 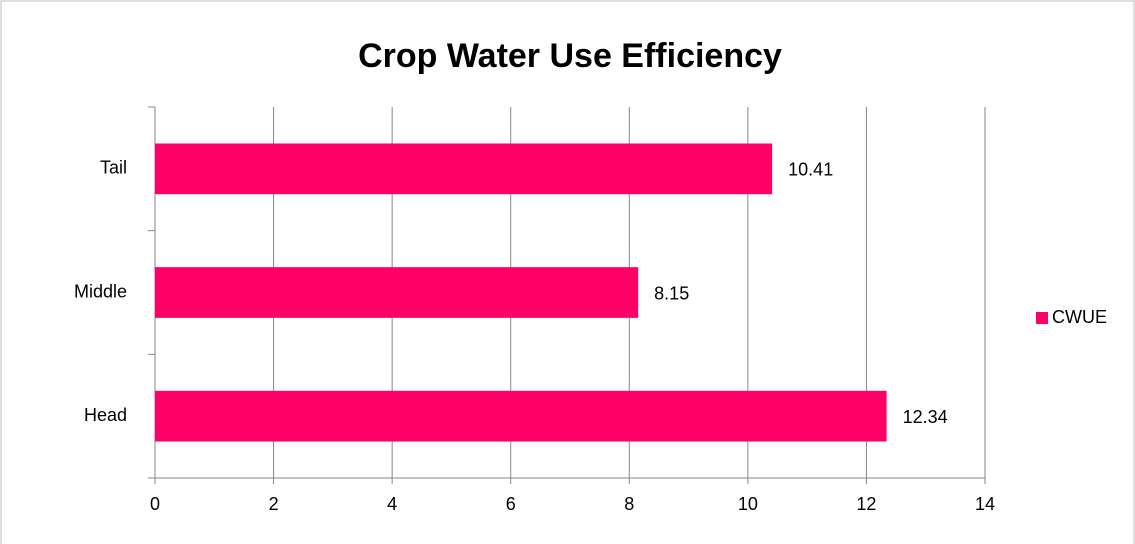 I want to click on x-tick-label: 12, so click(x=866, y=504).